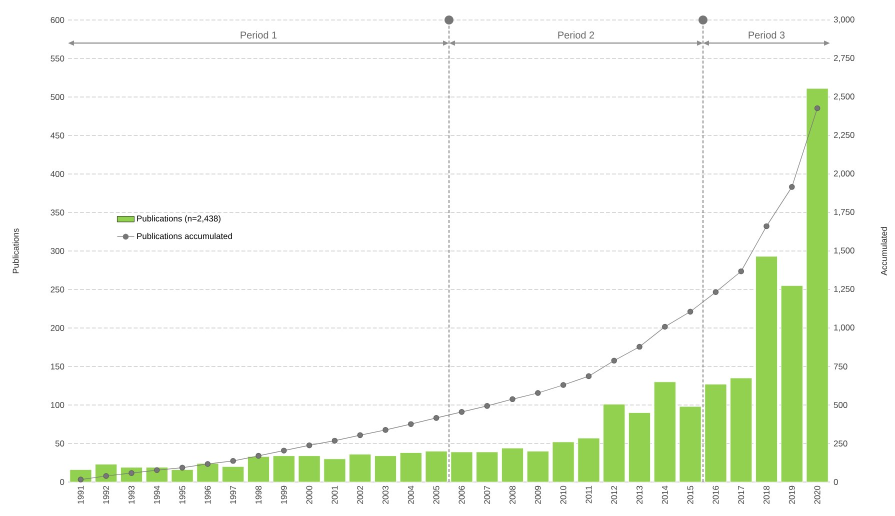 Image resolution: width=895 pixels, height=516 pixels. I want to click on y2-axis-title: Accumulated, so click(883, 251).